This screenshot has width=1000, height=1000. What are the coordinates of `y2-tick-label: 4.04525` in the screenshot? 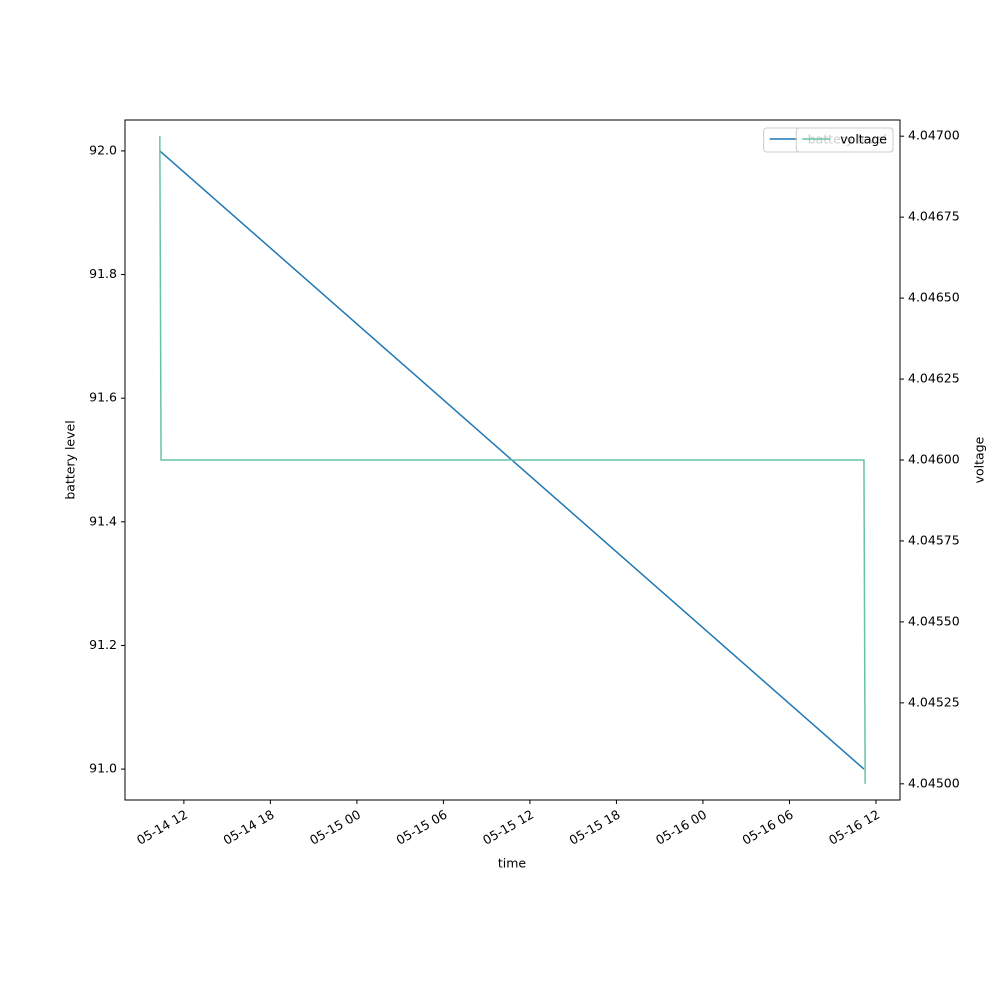 It's located at (934, 701).